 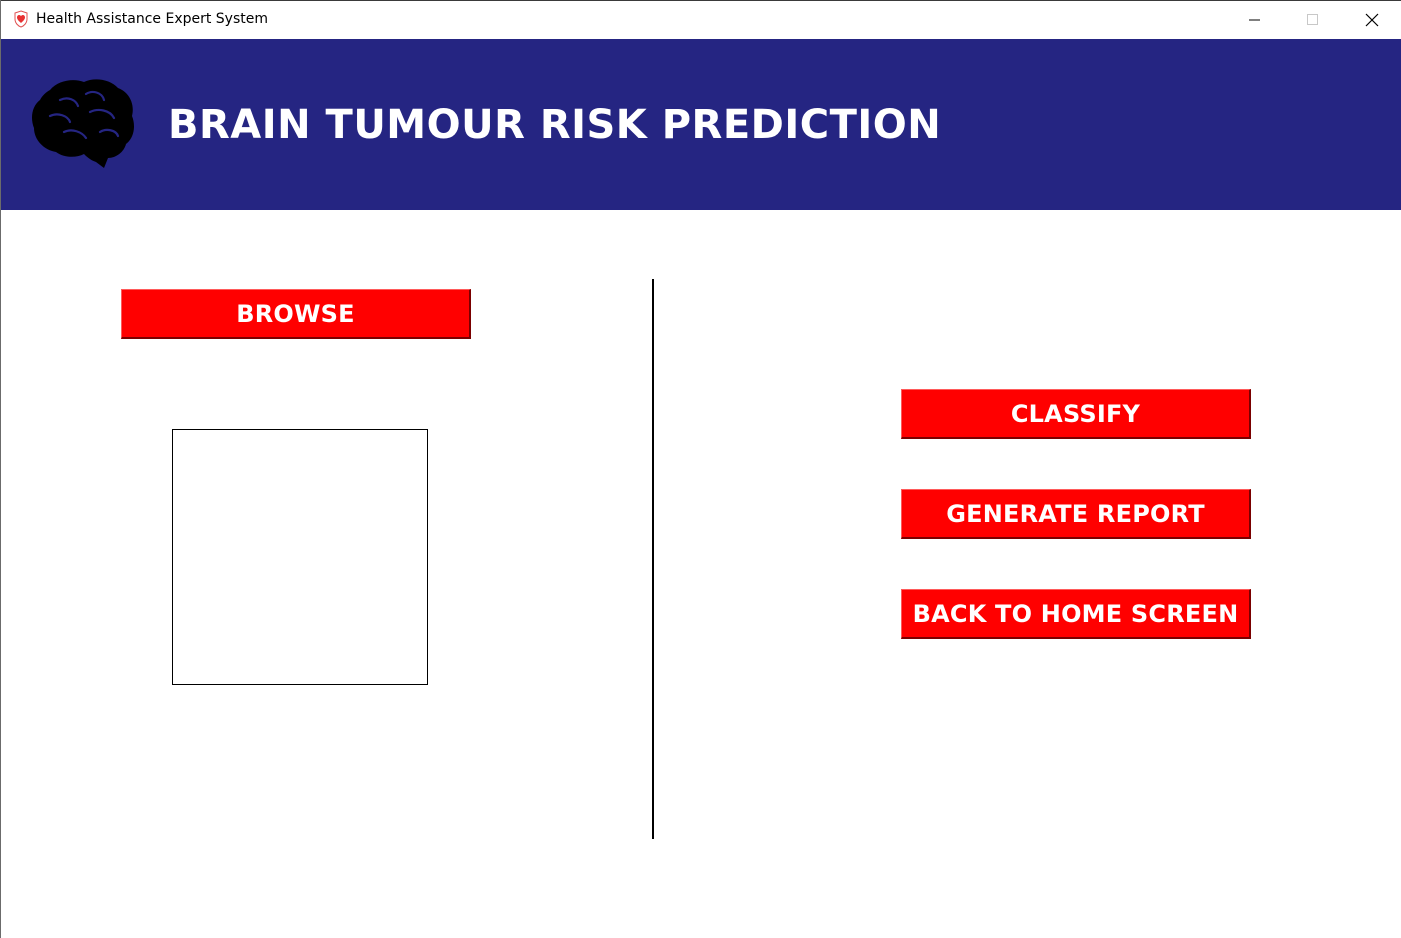 I want to click on vertical-divider, so click(x=653, y=559).